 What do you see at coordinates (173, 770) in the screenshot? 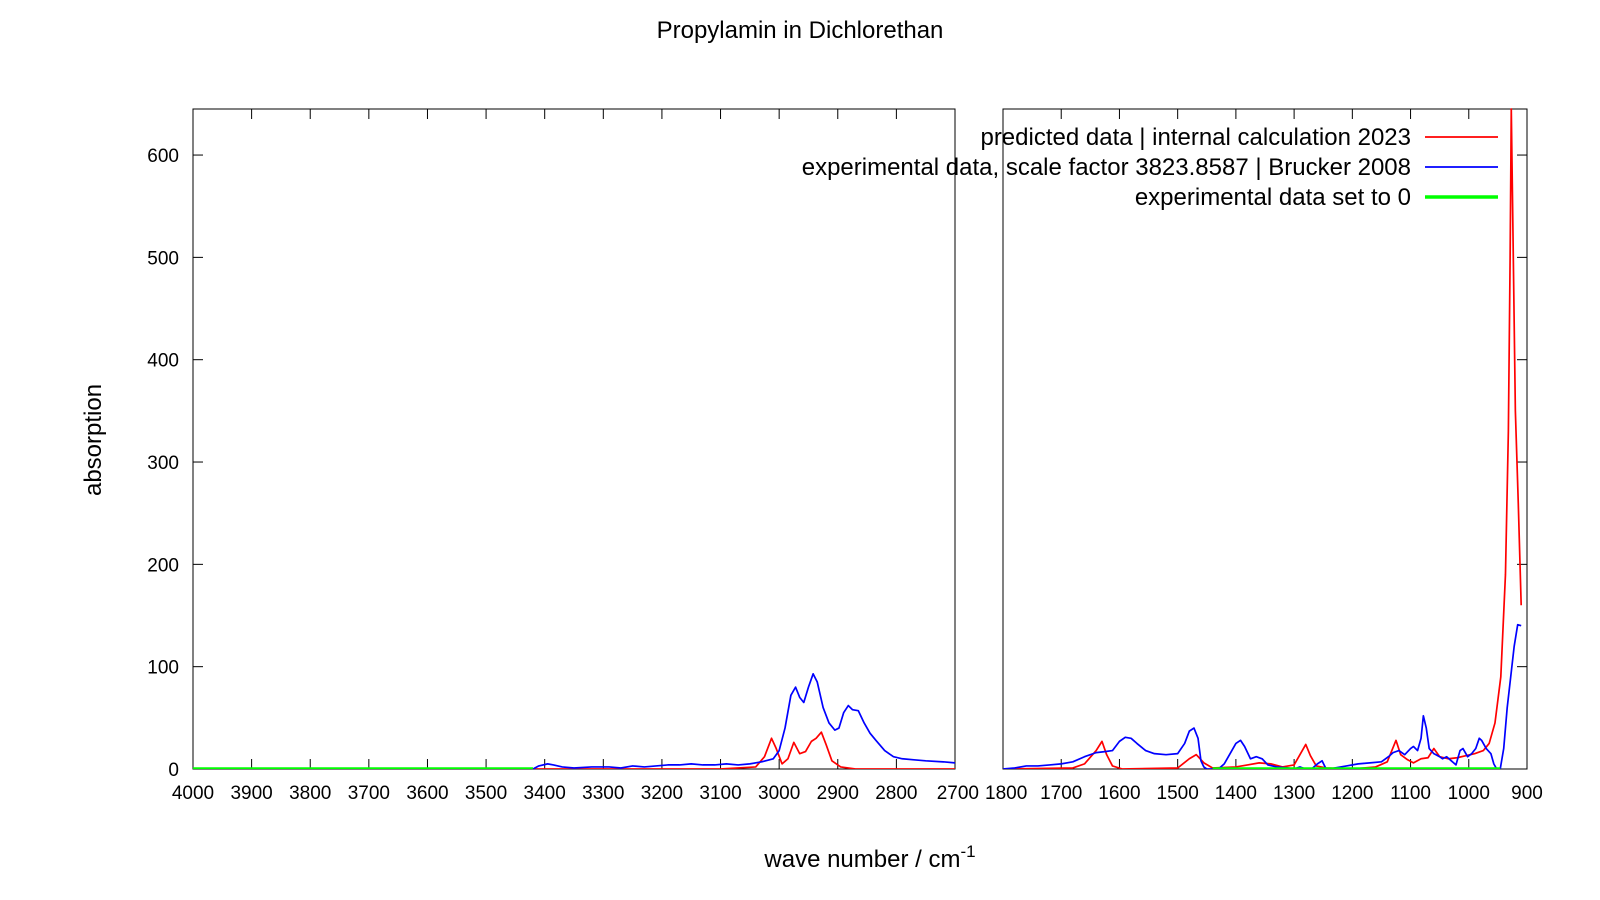
I see `y-tick-label: 0` at bounding box center [173, 770].